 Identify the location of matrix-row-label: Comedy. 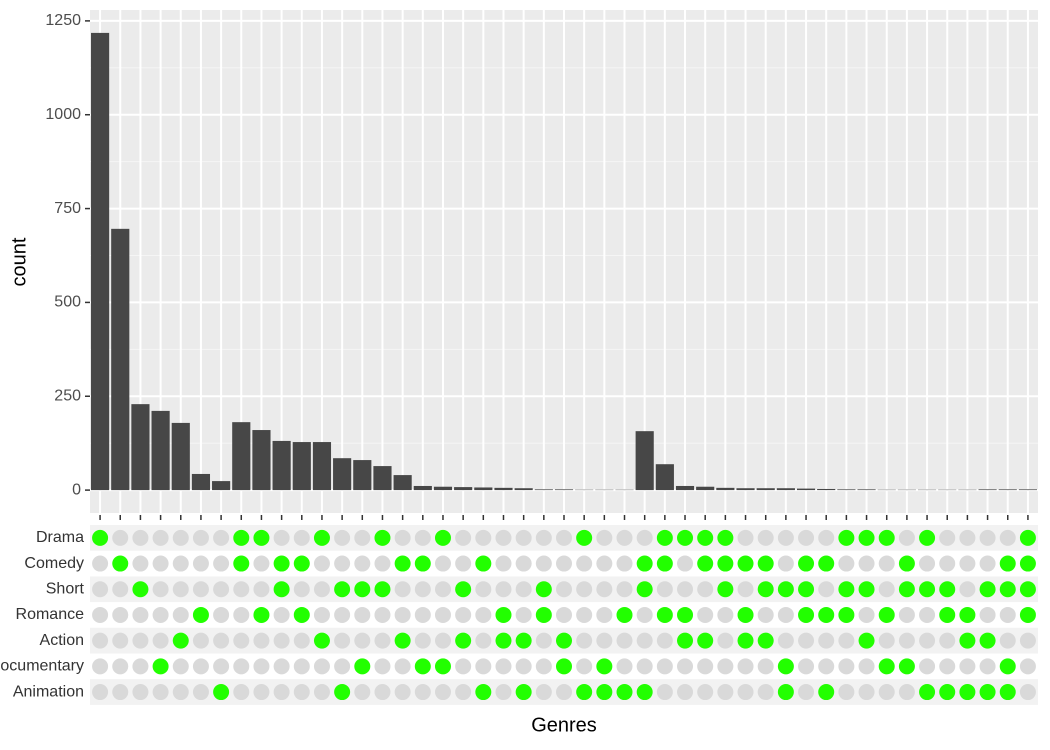
(54, 563).